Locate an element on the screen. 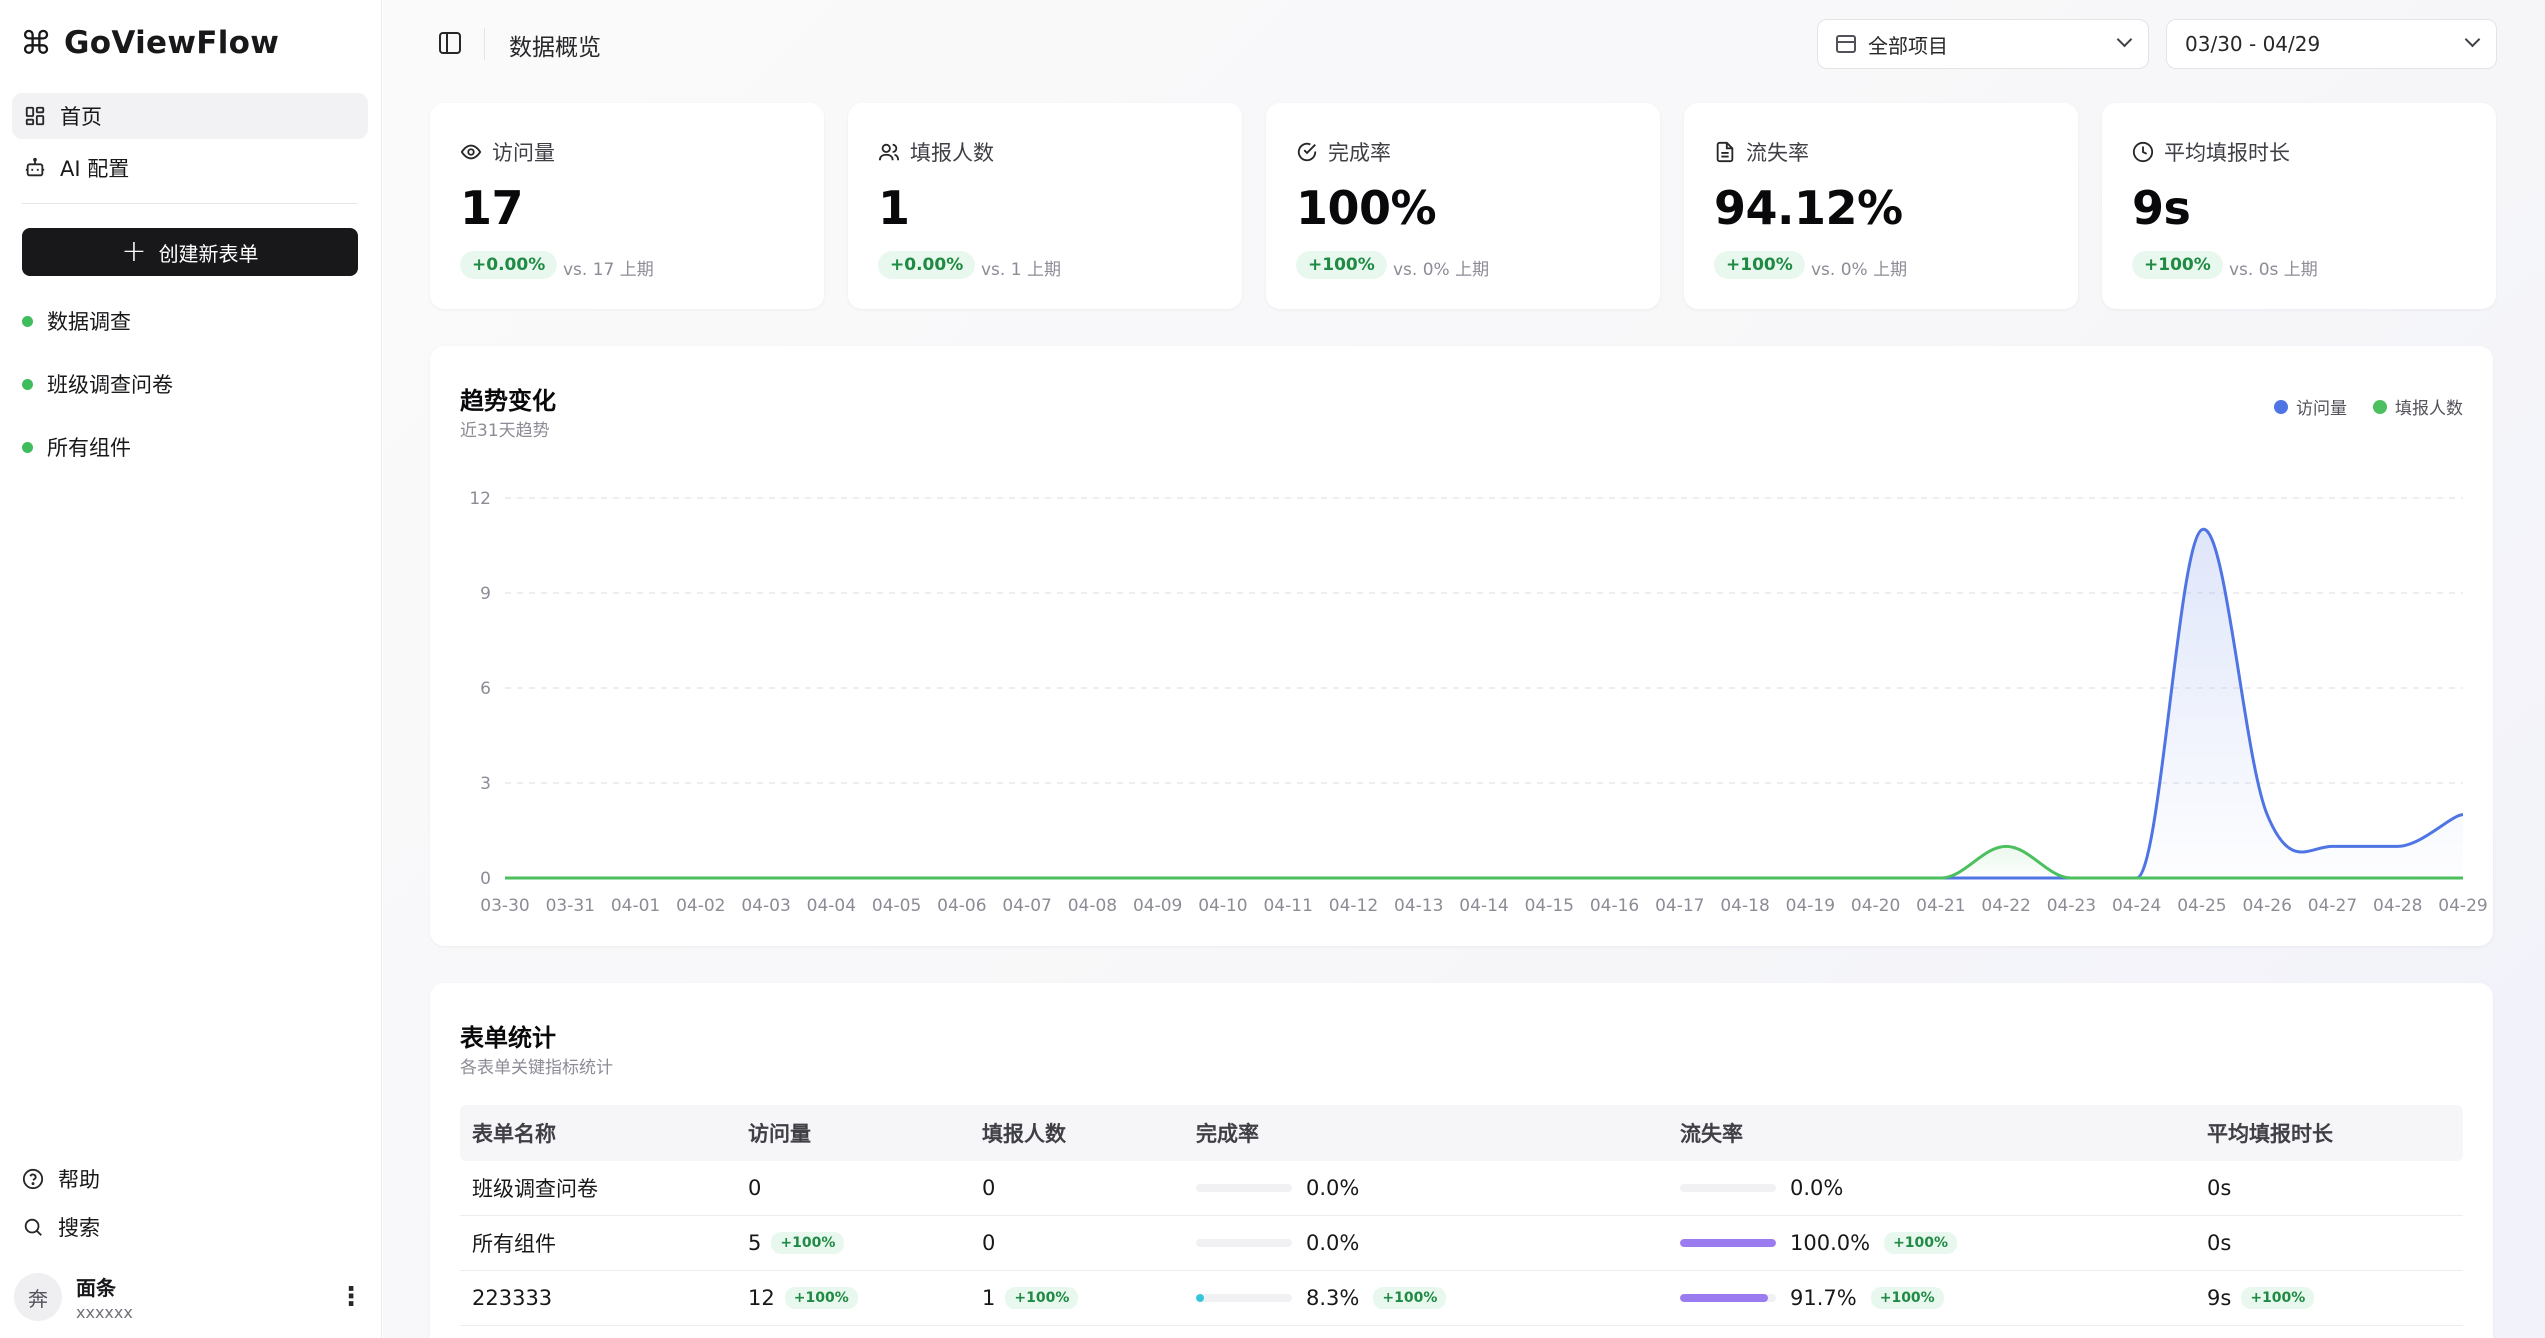 The width and height of the screenshot is (2545, 1338). search-link: 搜索 is located at coordinates (61, 1227).